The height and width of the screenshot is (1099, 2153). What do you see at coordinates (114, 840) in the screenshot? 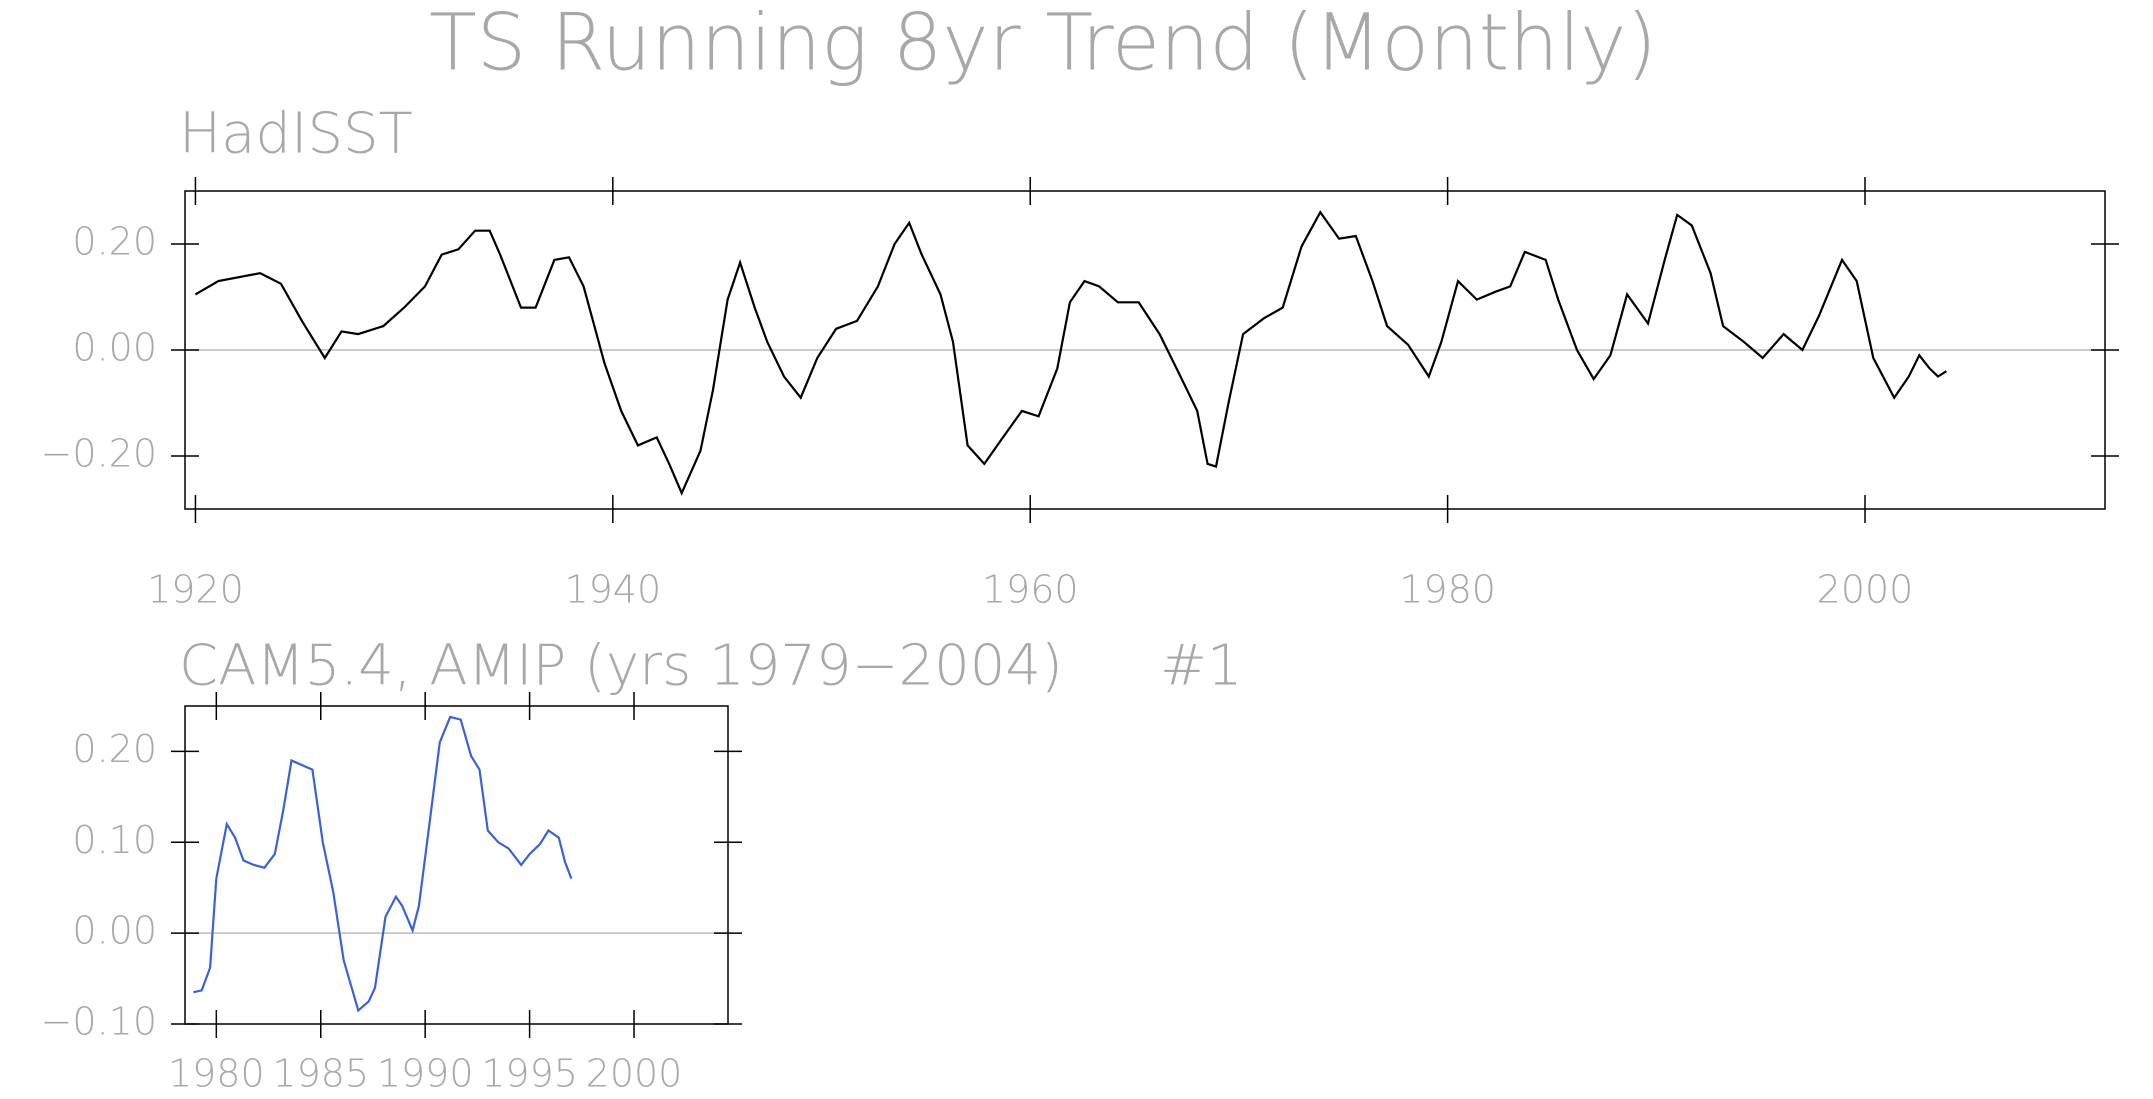
I see `y-tick-label: 0.10` at bounding box center [114, 840].